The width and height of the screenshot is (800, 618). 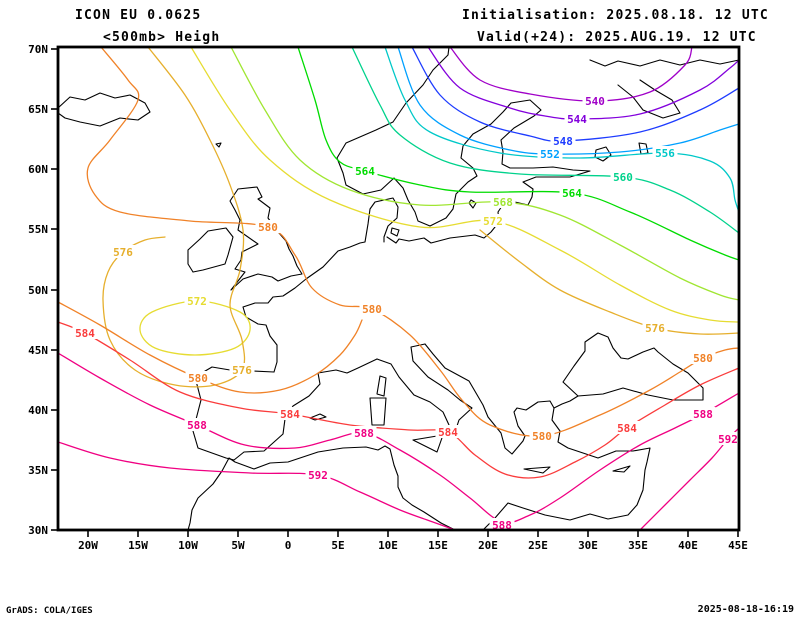 I want to click on contour-label-544: 544, so click(x=577, y=119).